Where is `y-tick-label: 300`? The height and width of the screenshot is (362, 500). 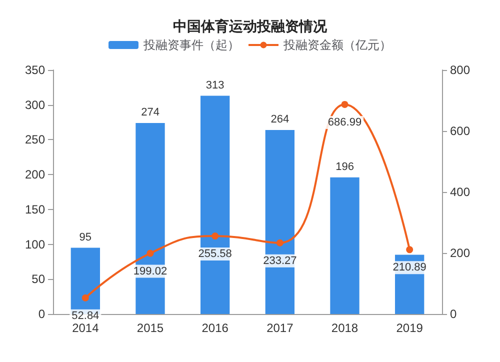
y-tick-label: 300 is located at coordinates (35, 105).